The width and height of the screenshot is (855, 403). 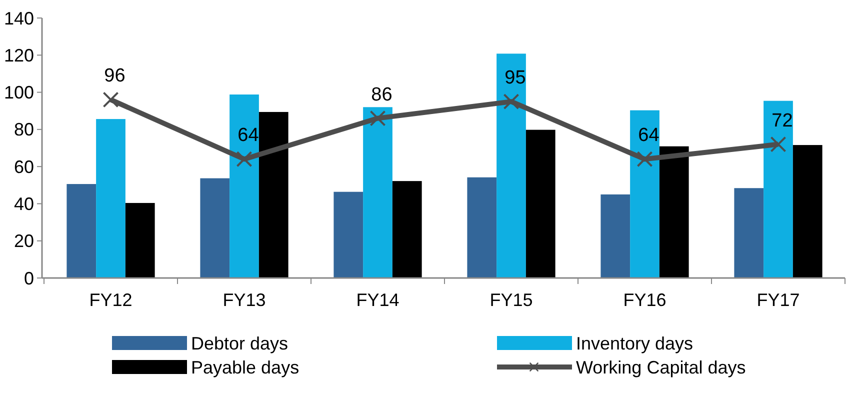 I want to click on legend-label: Payable days, so click(x=245, y=367).